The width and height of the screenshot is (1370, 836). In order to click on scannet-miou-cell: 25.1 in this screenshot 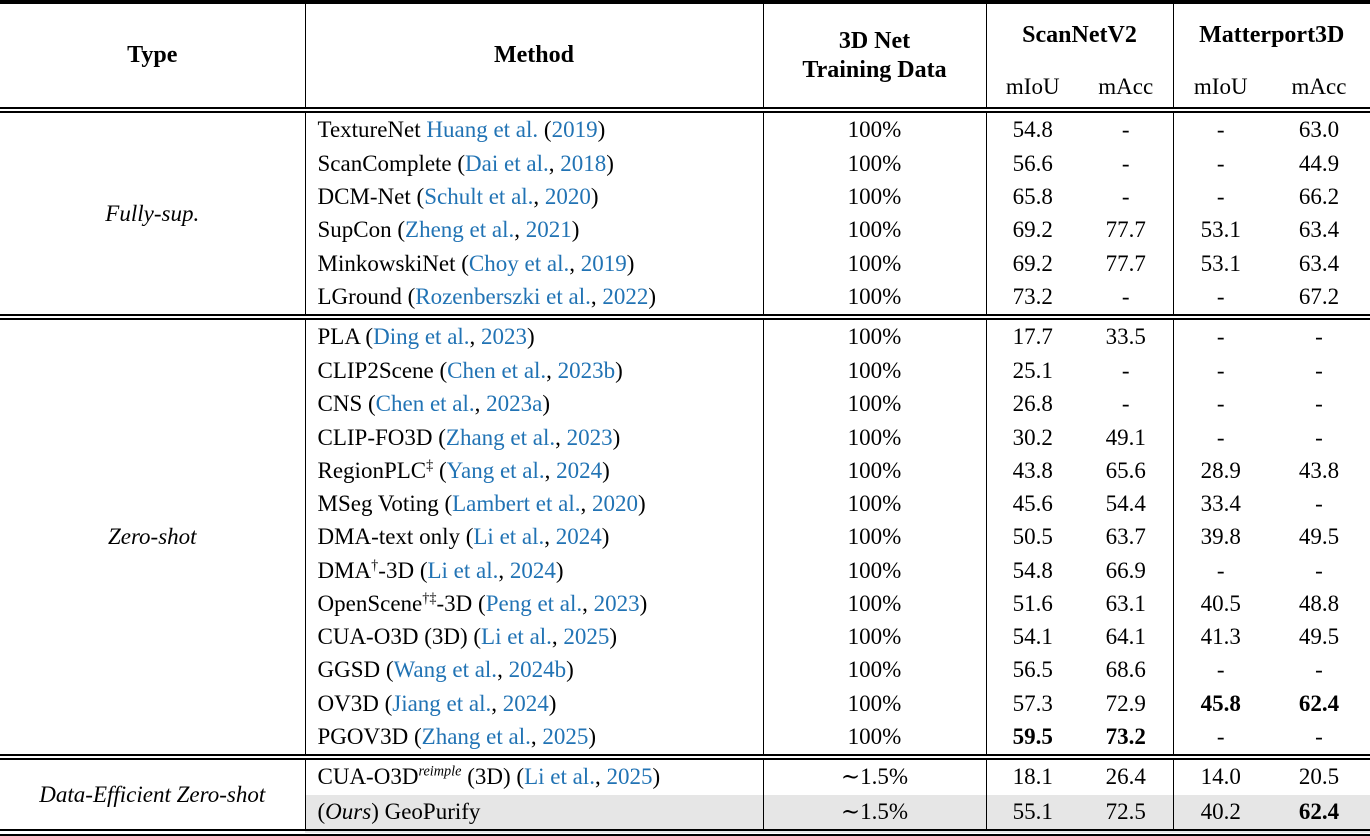, I will do `click(1032, 371)`.